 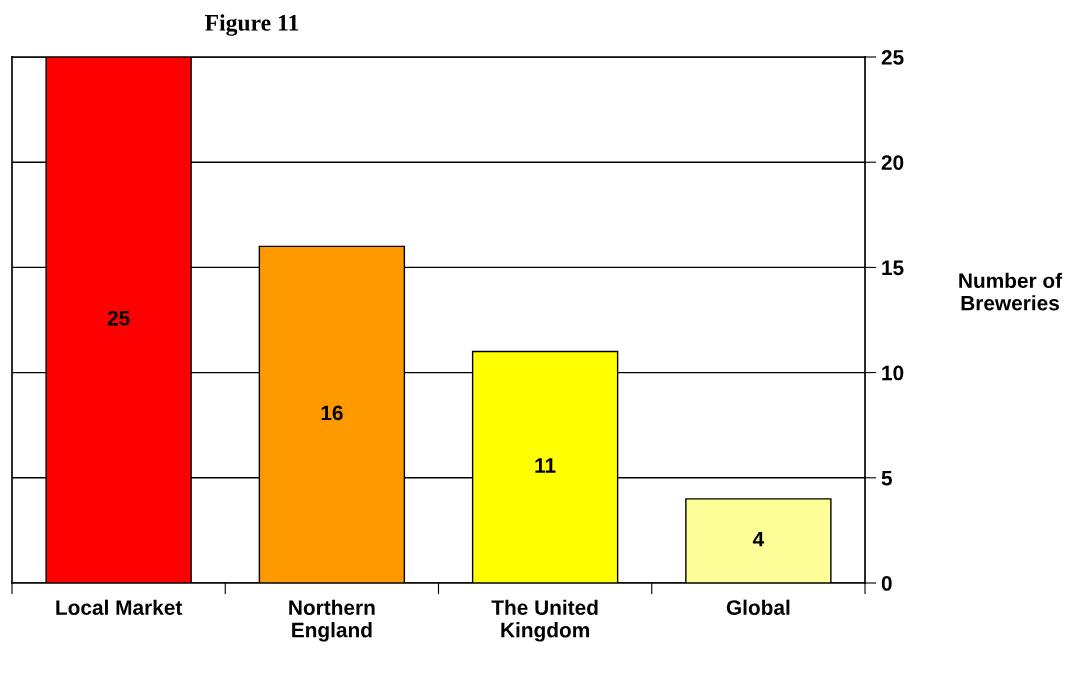 I want to click on y-tick-label: 5, so click(x=886, y=478).